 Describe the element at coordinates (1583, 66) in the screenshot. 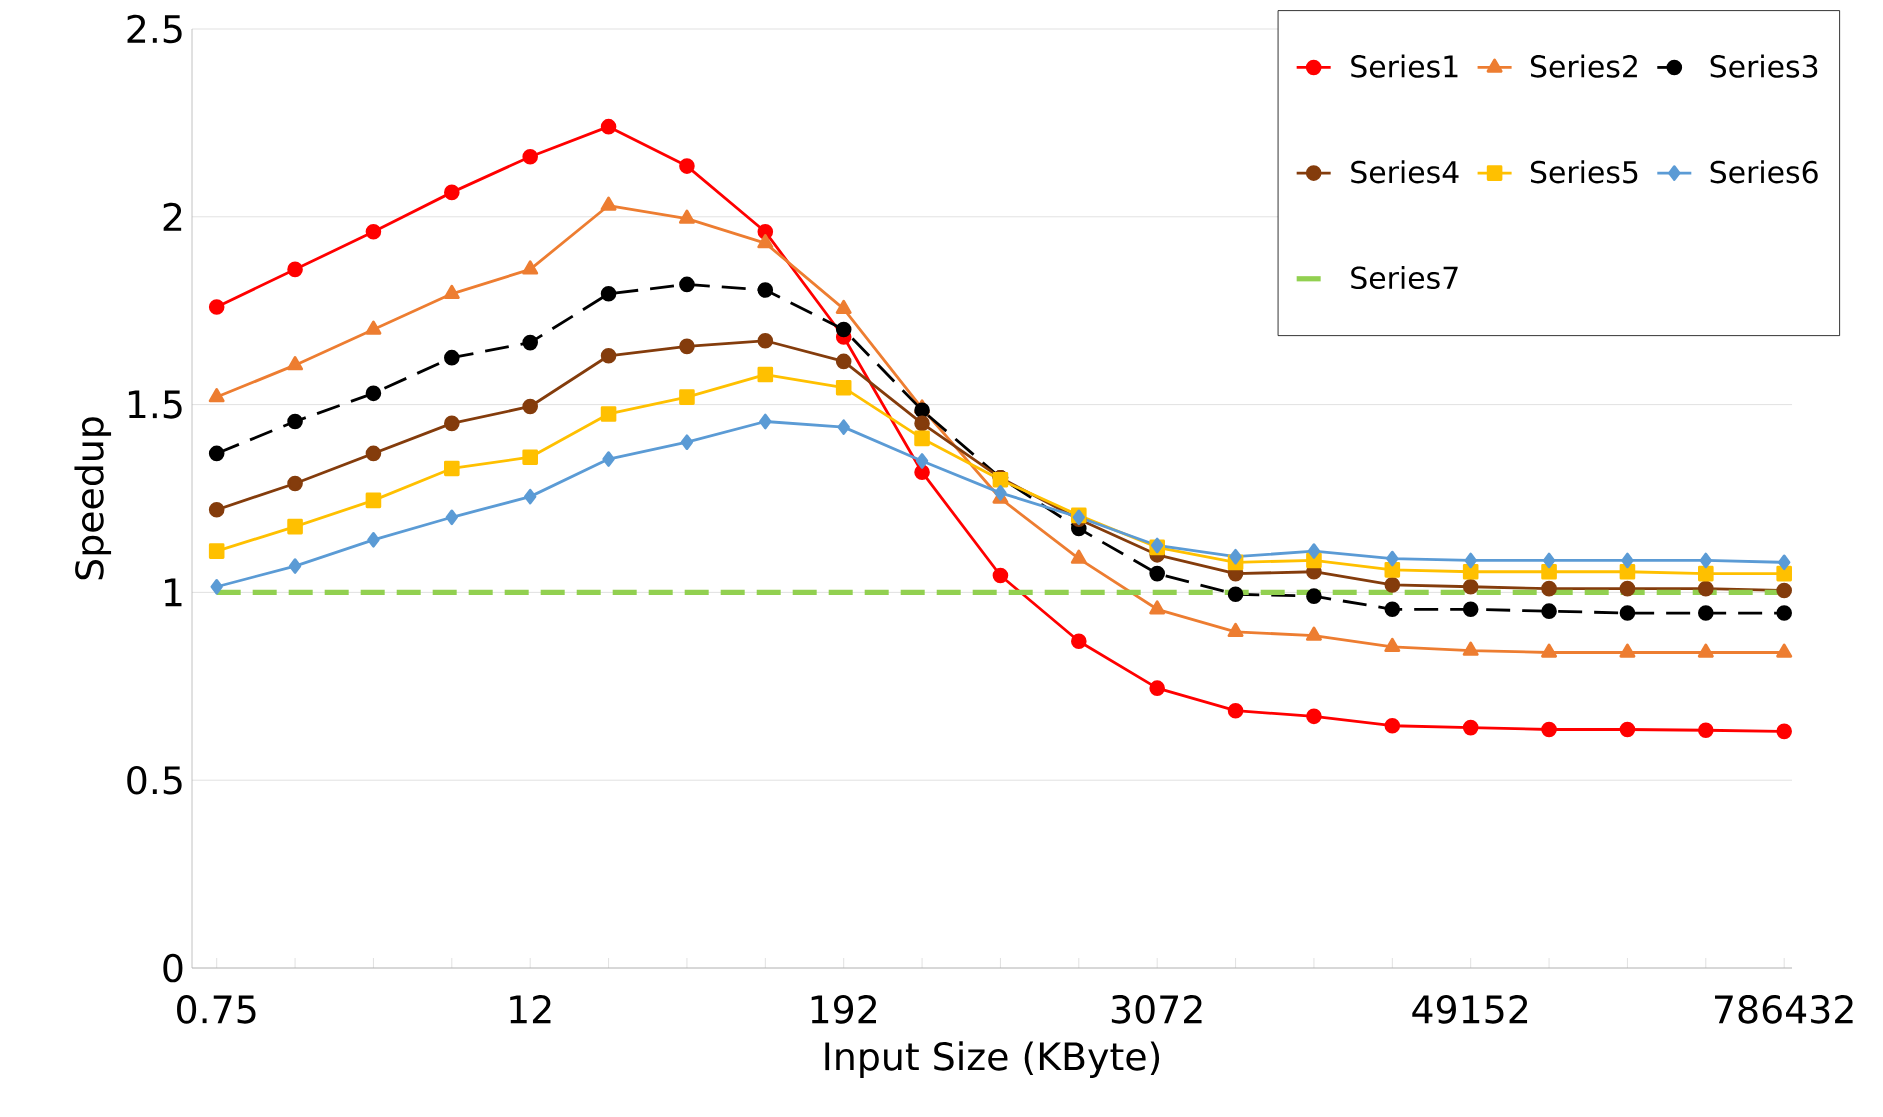

I see `legend-label: Series2` at that location.